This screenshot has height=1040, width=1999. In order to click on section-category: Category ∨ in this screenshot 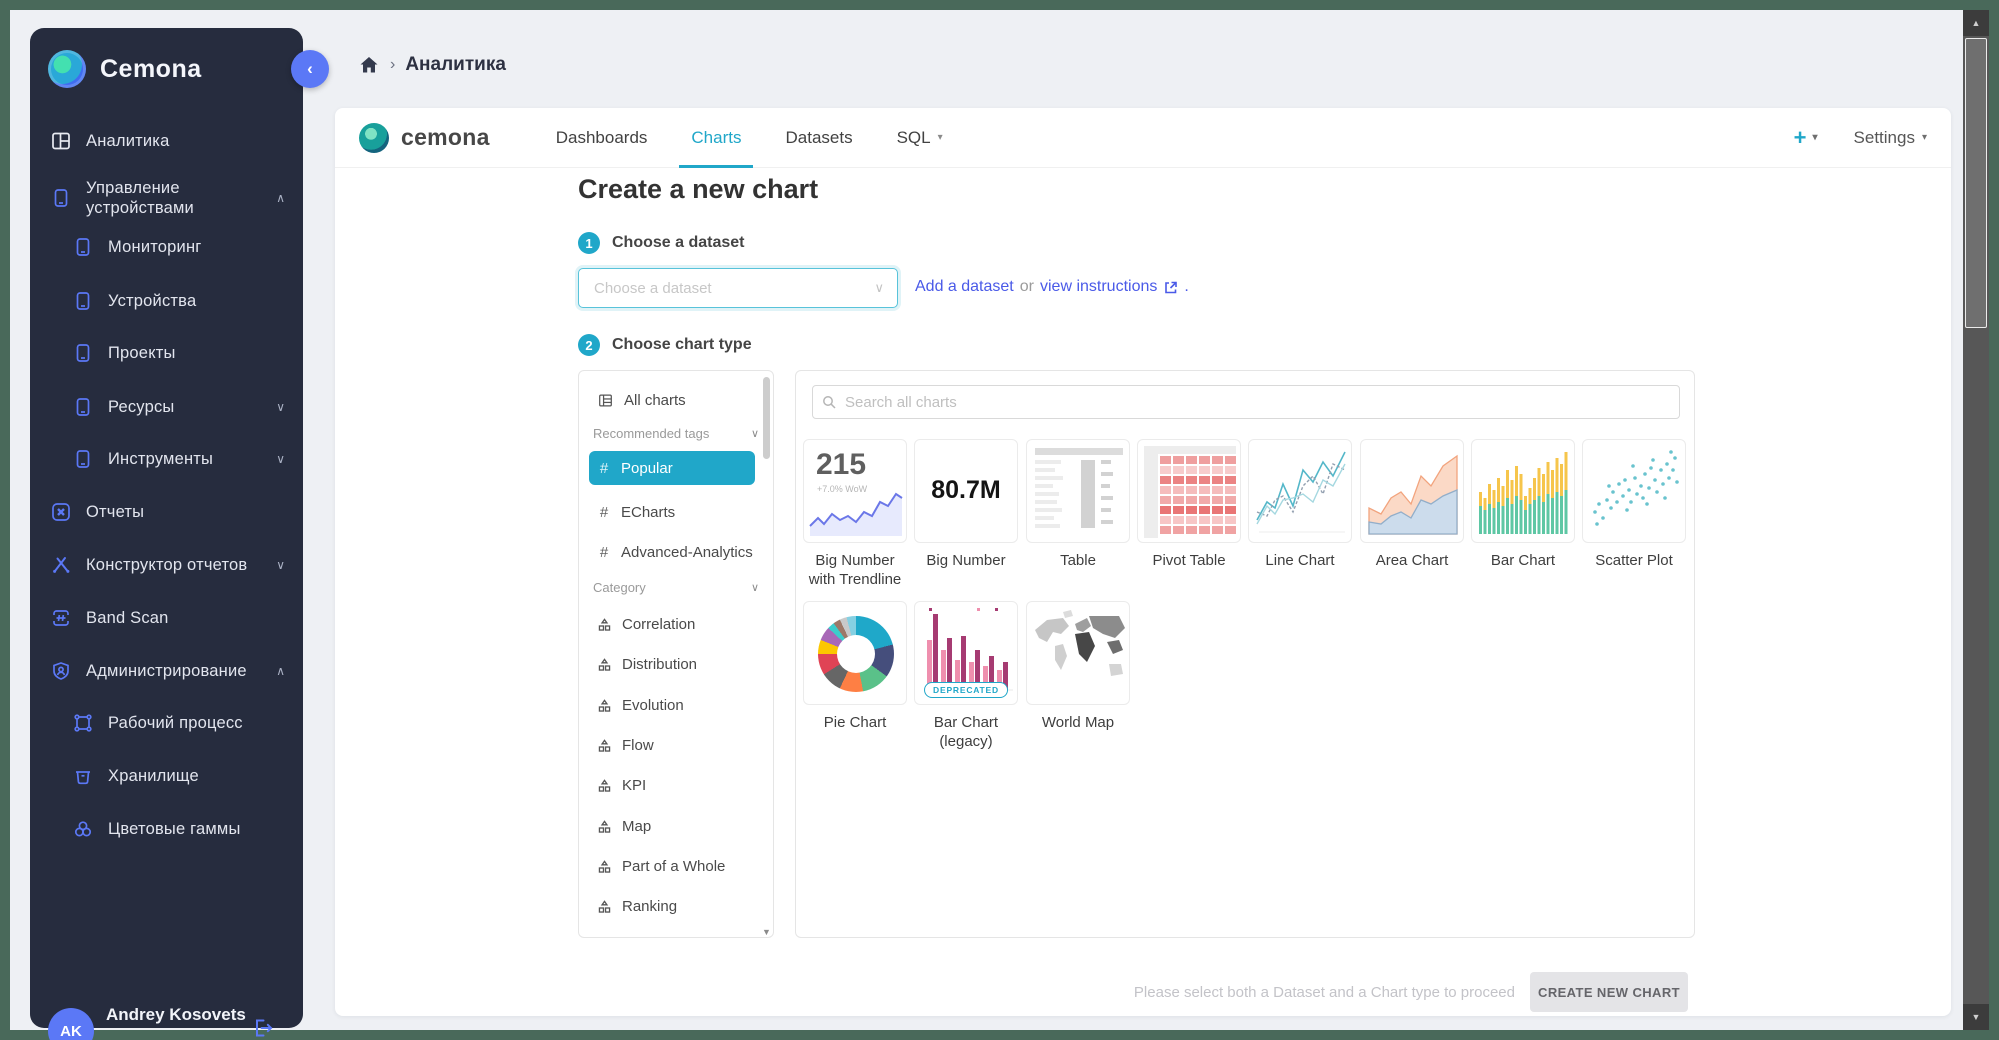, I will do `click(676, 587)`.